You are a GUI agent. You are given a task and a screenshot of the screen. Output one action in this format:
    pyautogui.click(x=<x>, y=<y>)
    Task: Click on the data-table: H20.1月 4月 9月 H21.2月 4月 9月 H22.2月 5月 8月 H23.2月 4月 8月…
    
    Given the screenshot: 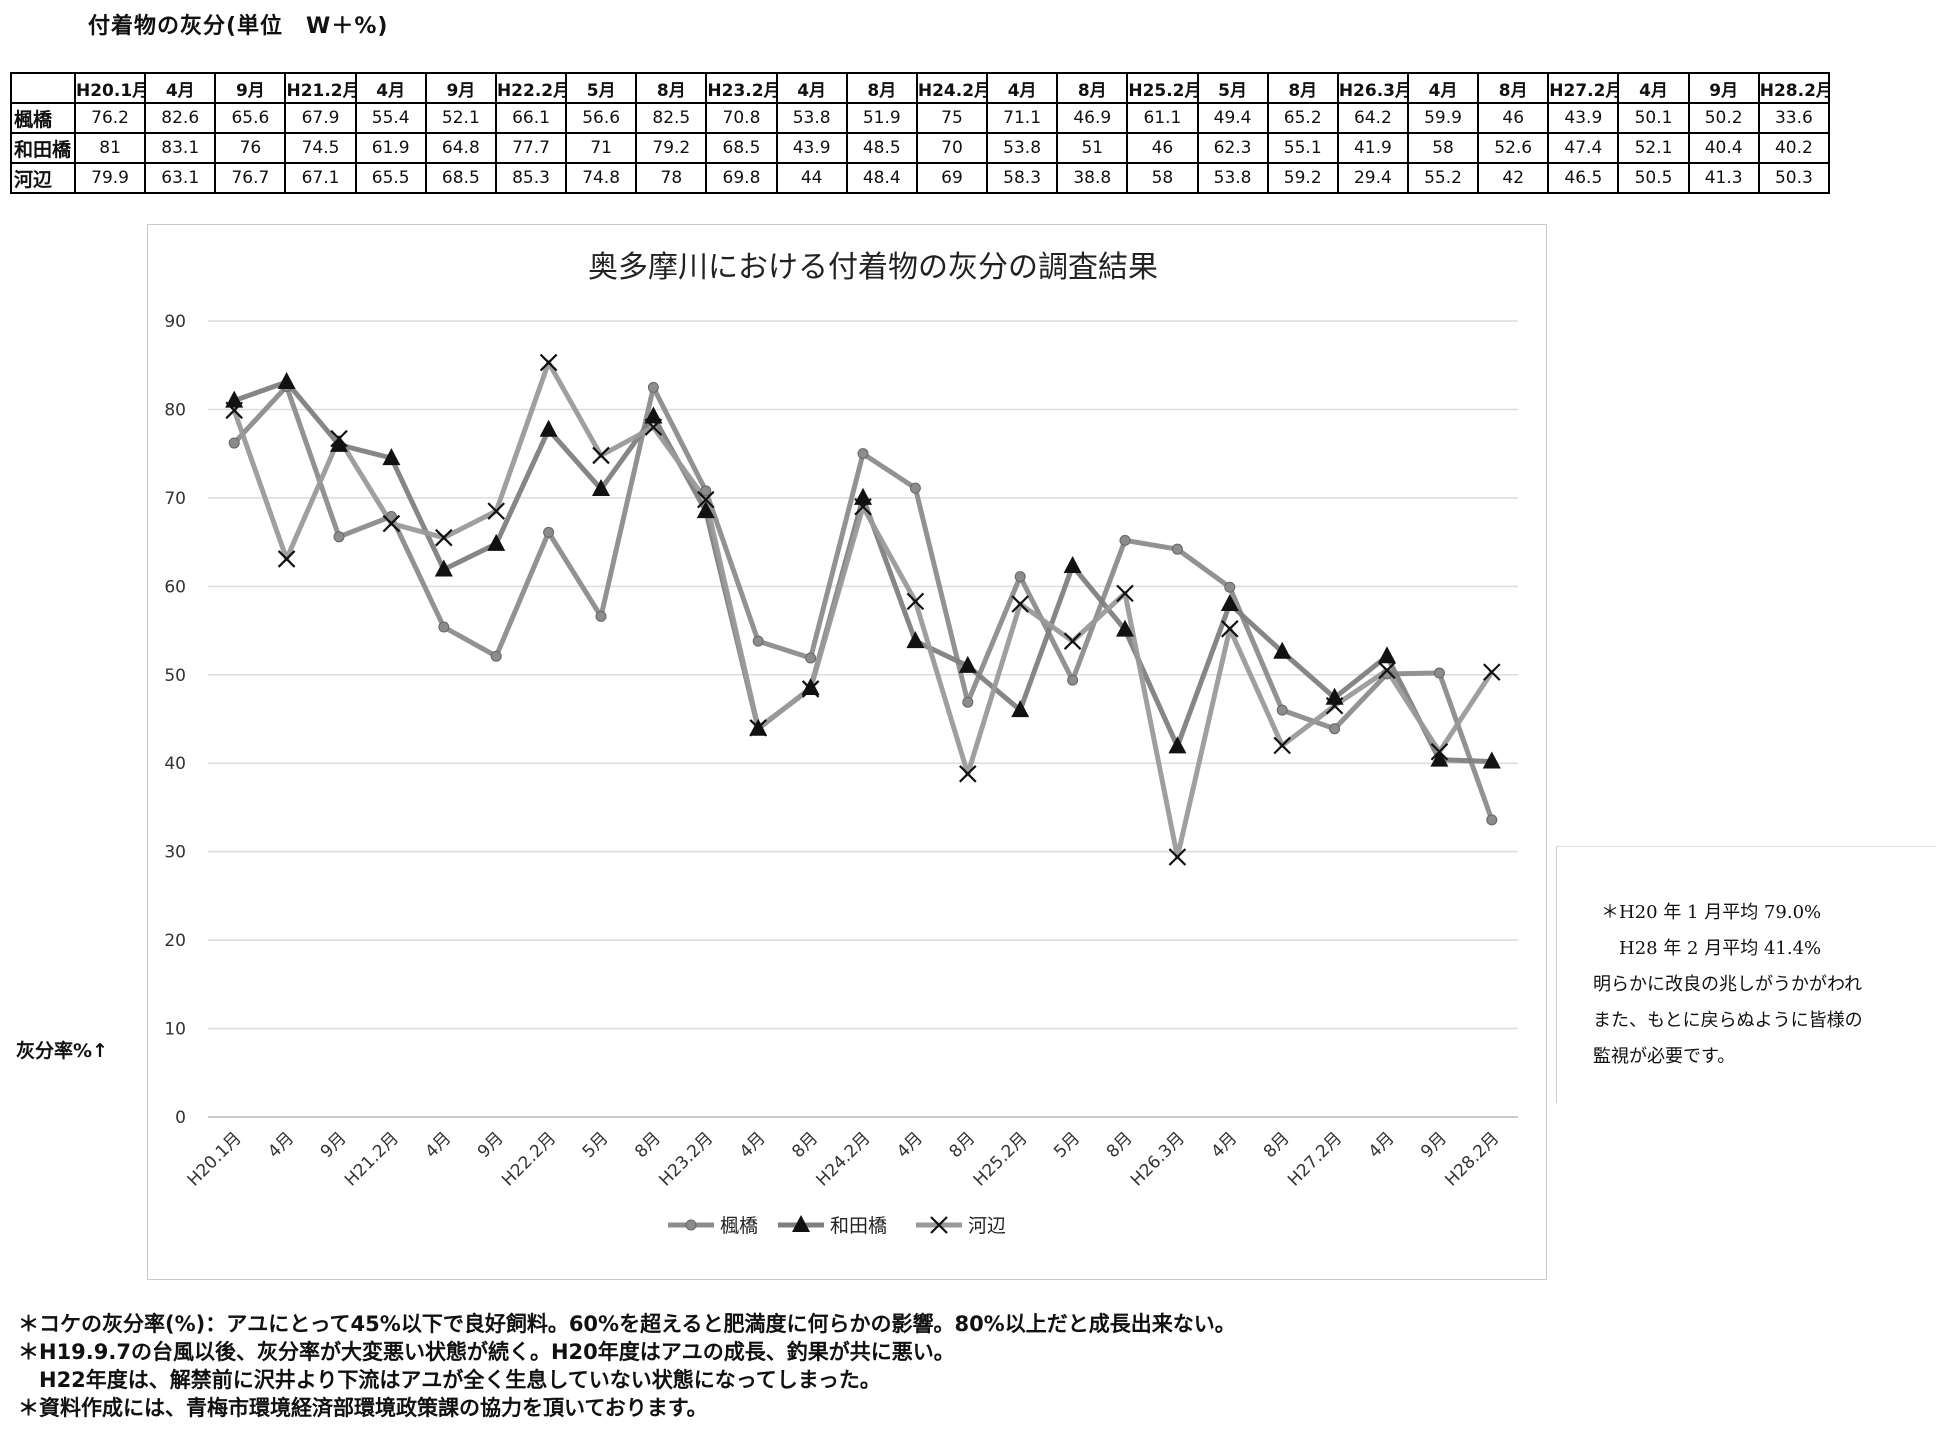 What is the action you would take?
    pyautogui.click(x=920, y=133)
    